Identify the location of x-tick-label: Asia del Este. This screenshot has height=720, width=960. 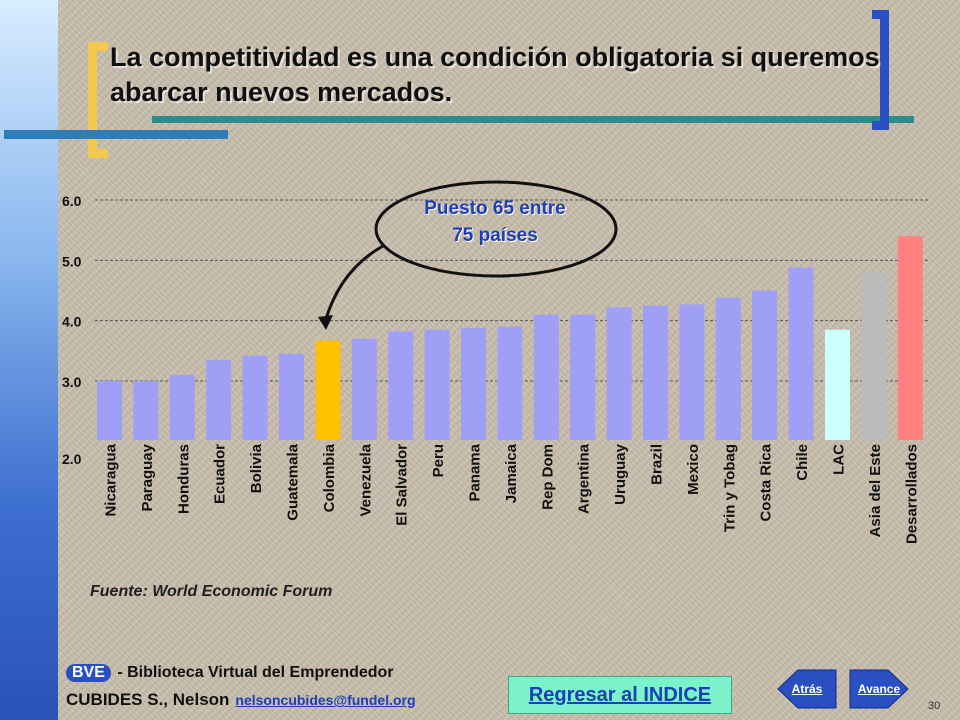
(875, 490).